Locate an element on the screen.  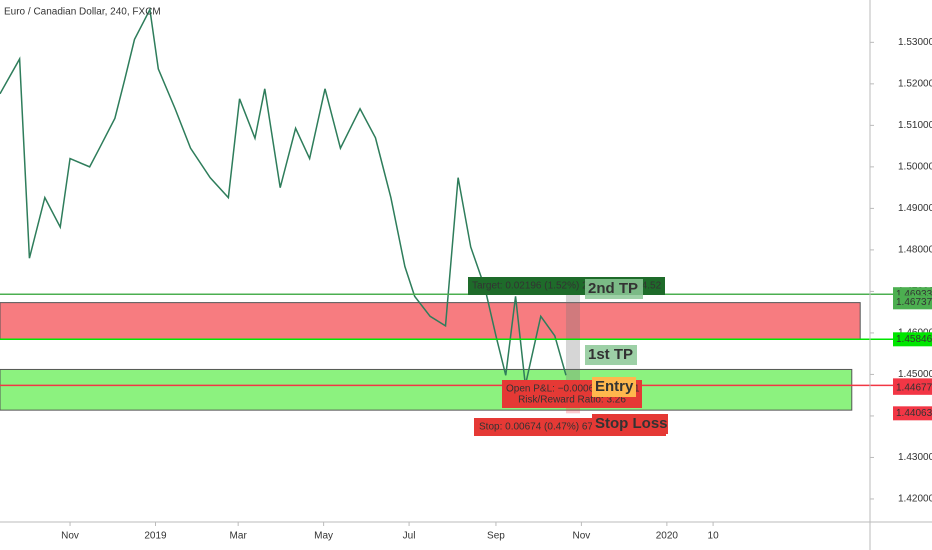
x-tick-label: Jul is located at coordinates (409, 536).